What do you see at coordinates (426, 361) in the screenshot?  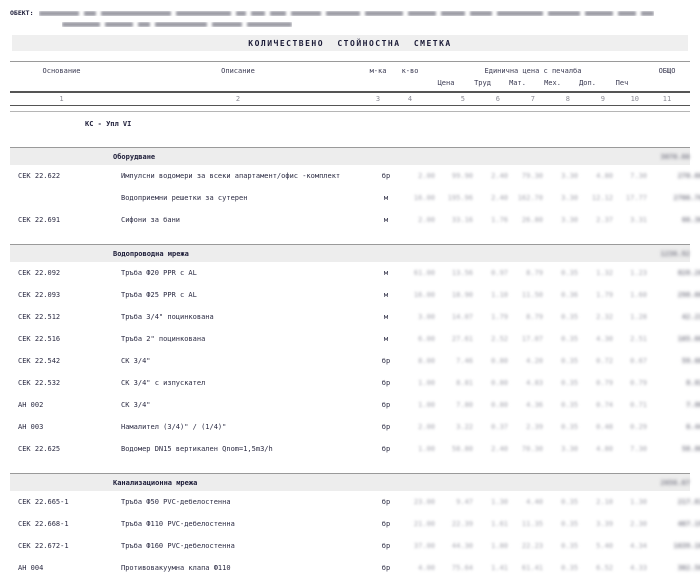 I see `row-value-redacted: 8.00` at bounding box center [426, 361].